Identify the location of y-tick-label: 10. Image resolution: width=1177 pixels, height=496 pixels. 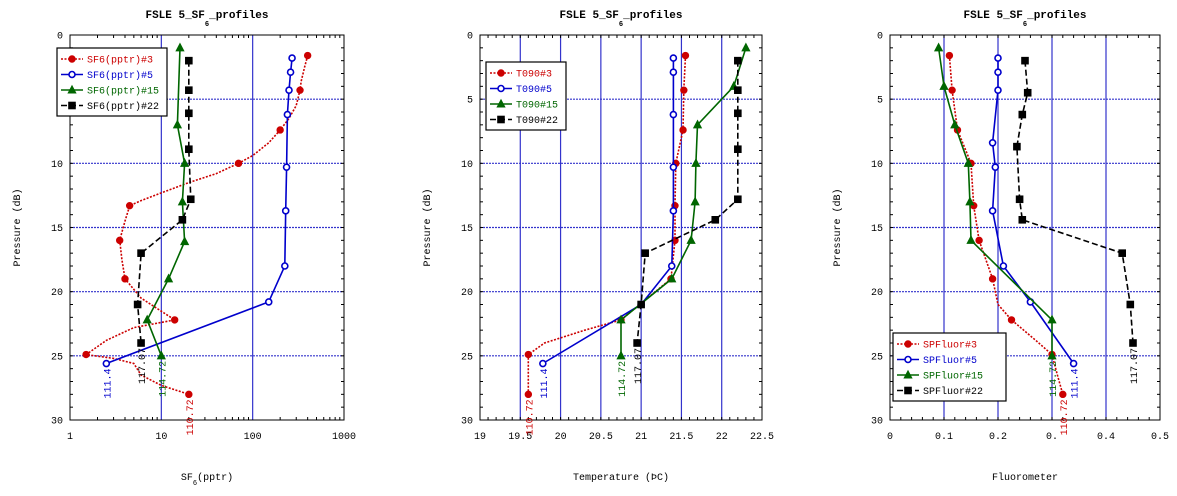
(57, 165).